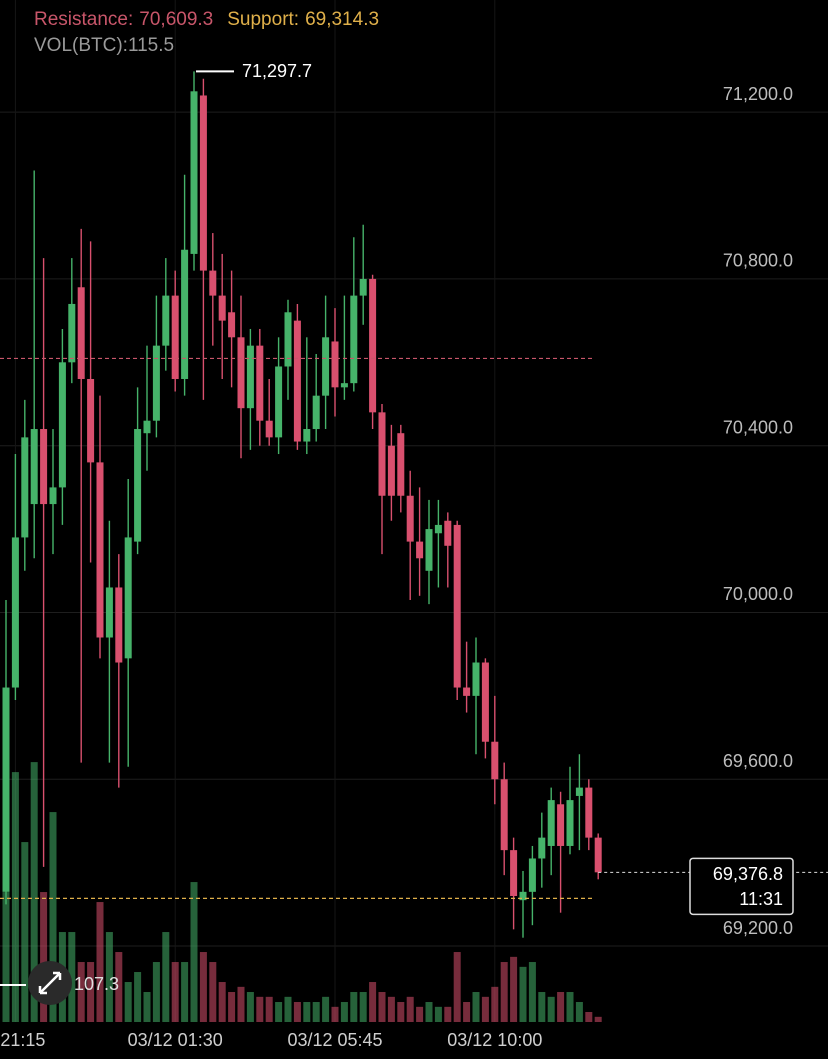 This screenshot has height=1059, width=828. What do you see at coordinates (758, 94) in the screenshot?
I see `y-tick-label: 71,200.0` at bounding box center [758, 94].